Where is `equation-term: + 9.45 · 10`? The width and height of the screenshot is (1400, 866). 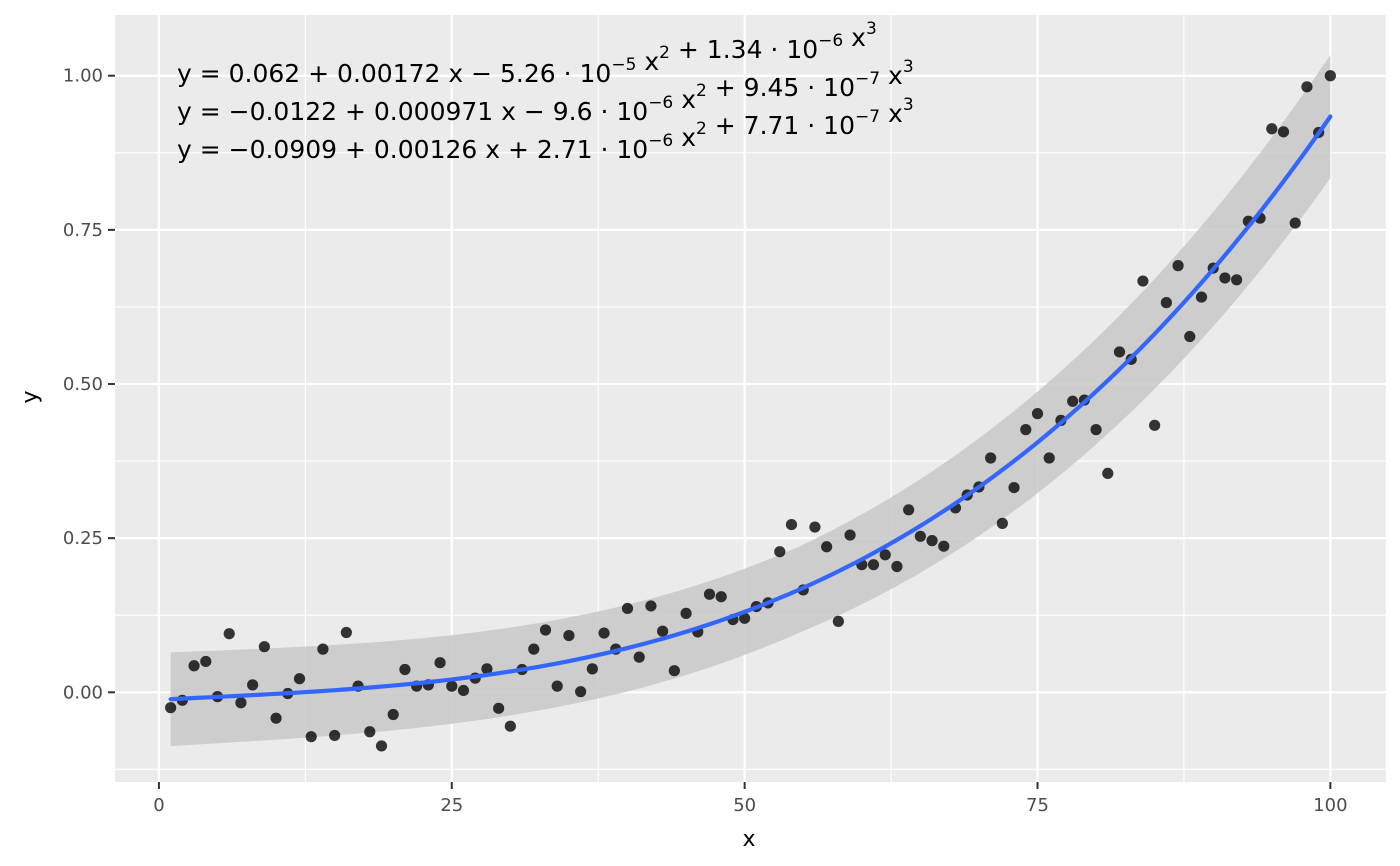
equation-term: + 9.45 · 10 is located at coordinates (781, 87).